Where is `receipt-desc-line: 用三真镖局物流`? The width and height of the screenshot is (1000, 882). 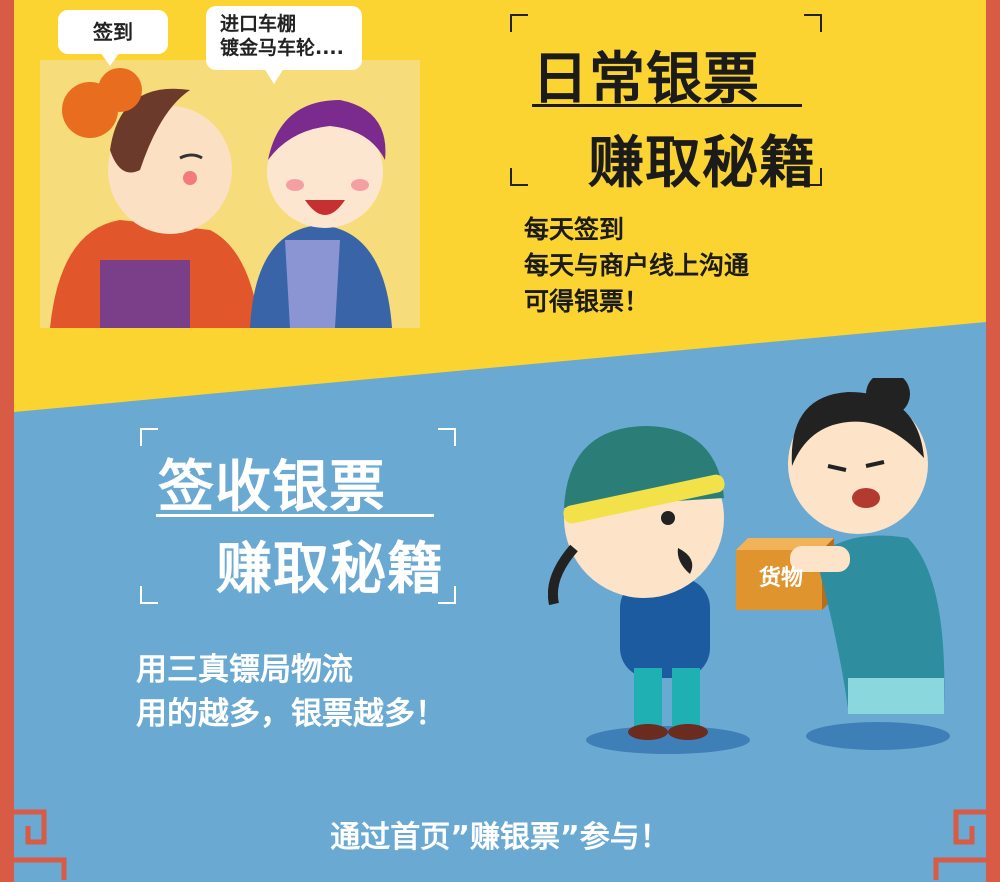 receipt-desc-line: 用三真镖局物流 is located at coordinates (244, 670).